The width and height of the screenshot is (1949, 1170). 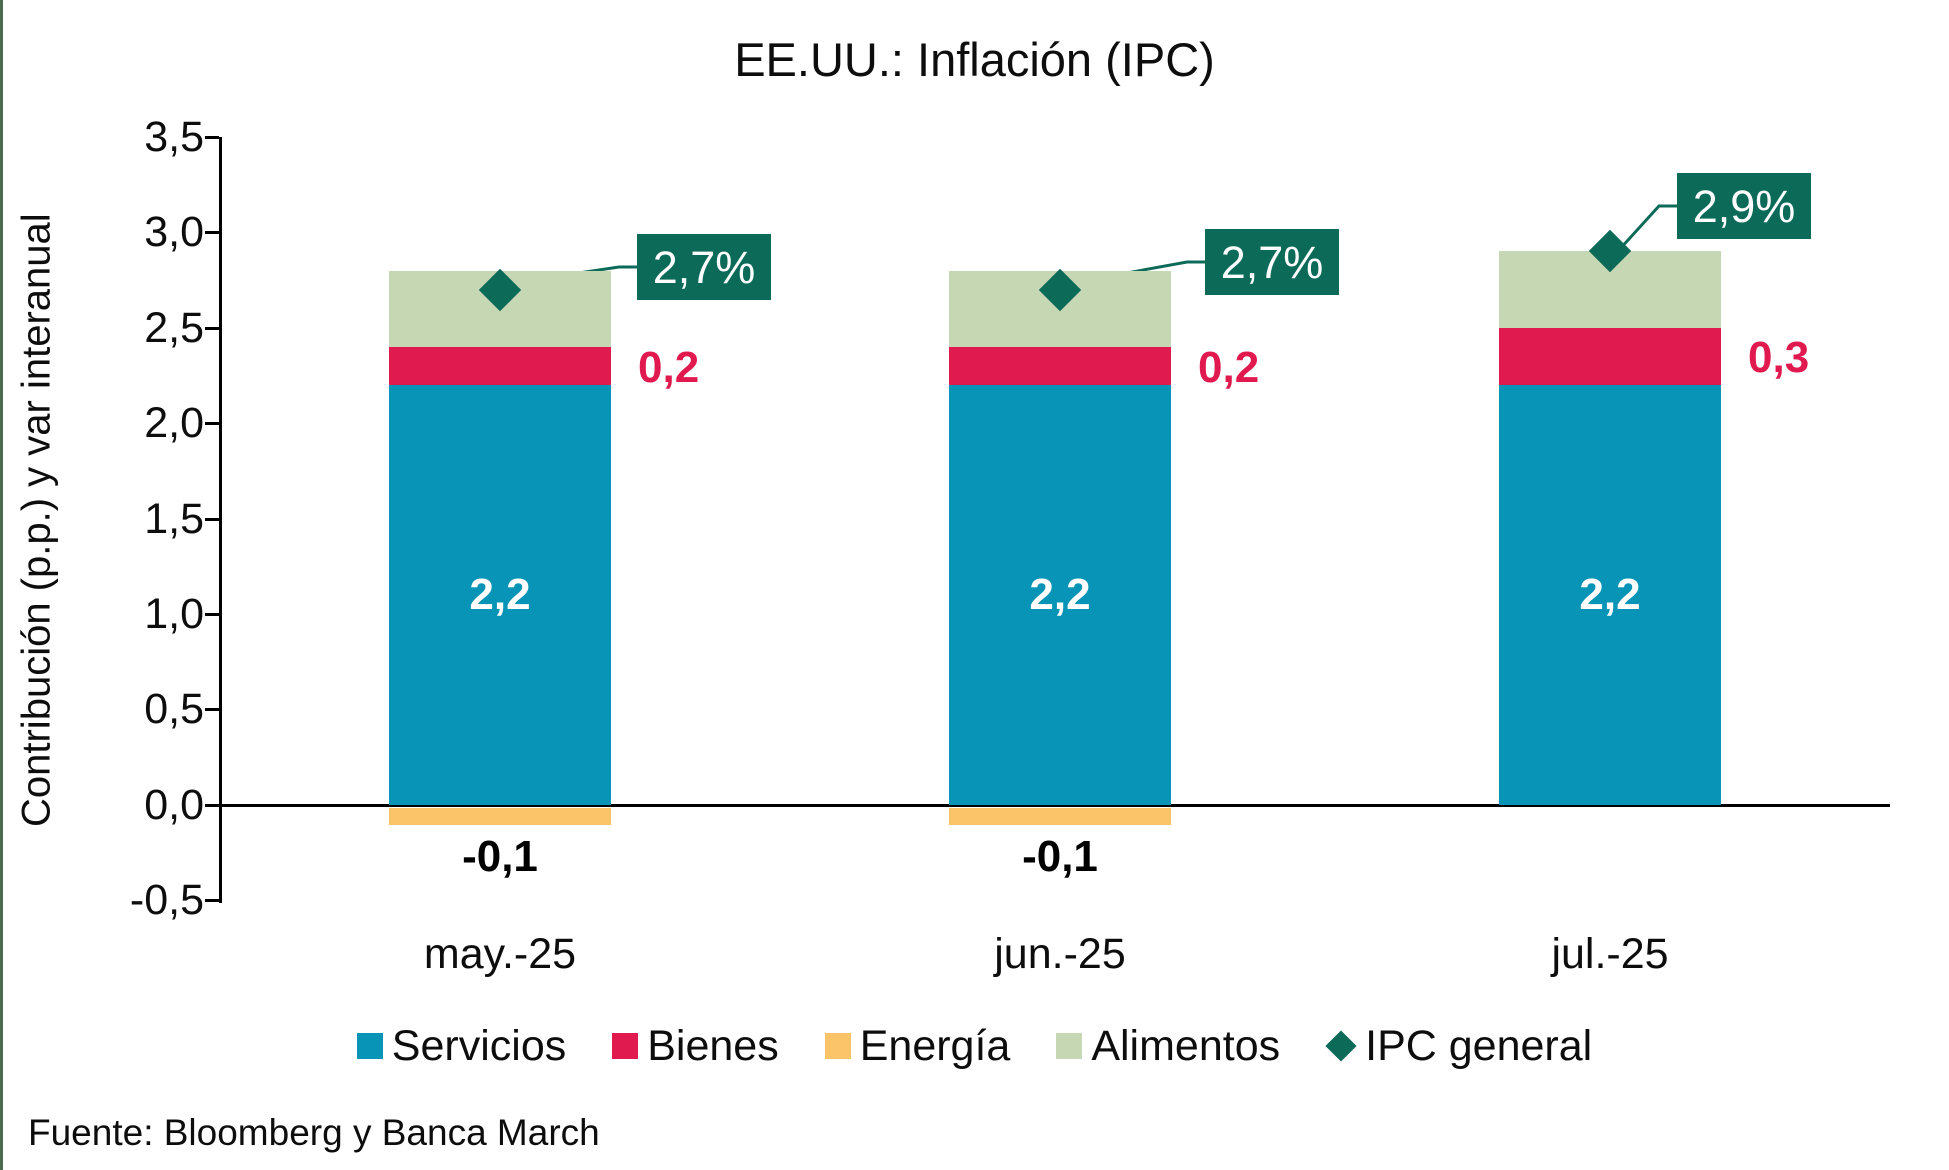 What do you see at coordinates (174, 423) in the screenshot?
I see `y-tick-label: 2,0` at bounding box center [174, 423].